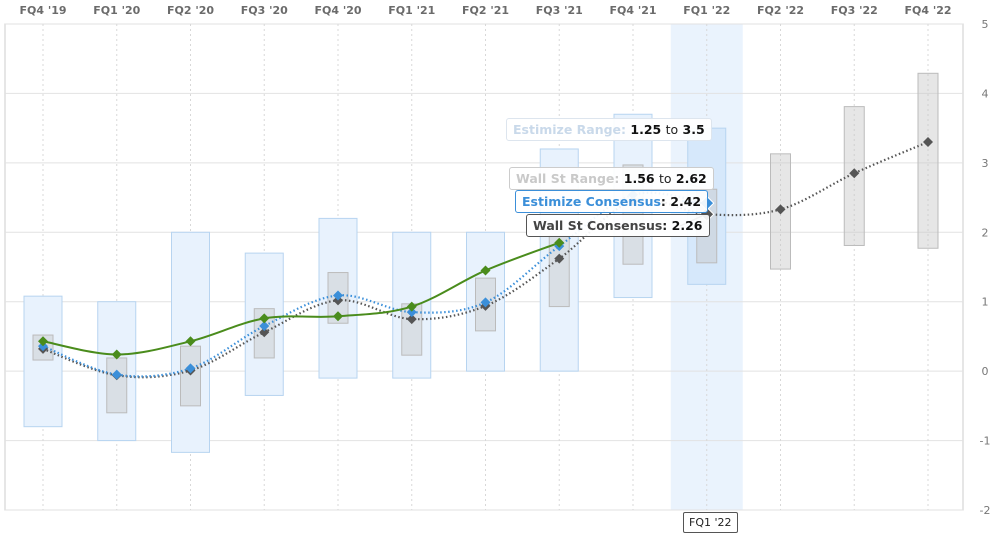 The height and width of the screenshot is (537, 1000). What do you see at coordinates (985, 93) in the screenshot?
I see `y-tick-label: 4` at bounding box center [985, 93].